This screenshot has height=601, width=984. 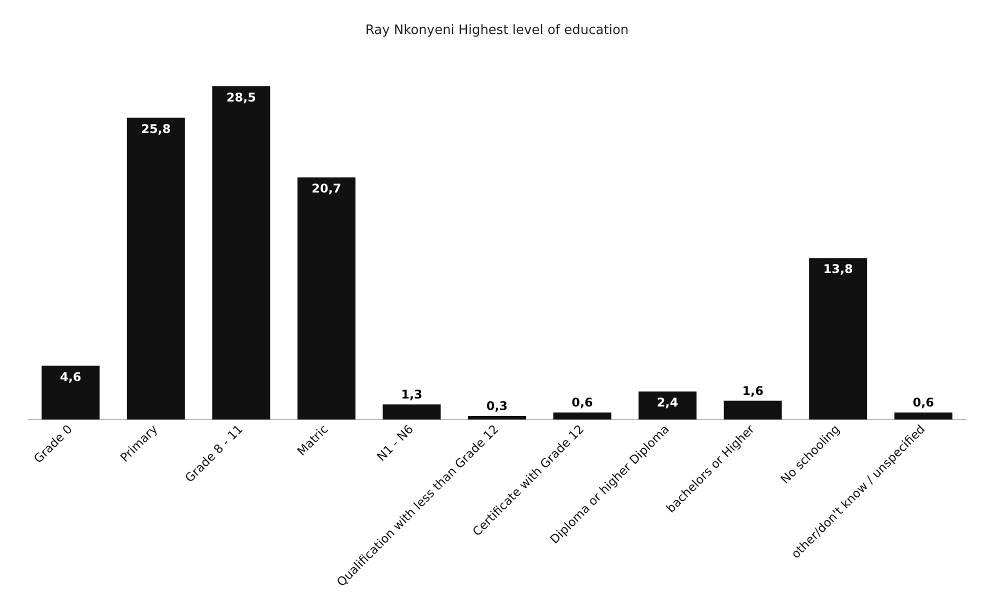 I want to click on data-label: 13,8, so click(x=838, y=269).